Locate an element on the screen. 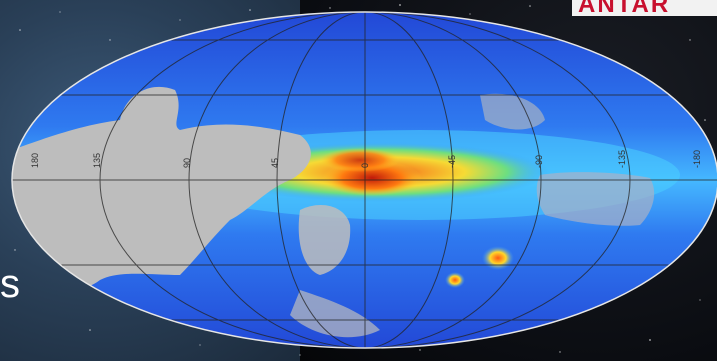 This screenshot has height=361, width=717. slide-side-text: s is located at coordinates (10, 284).